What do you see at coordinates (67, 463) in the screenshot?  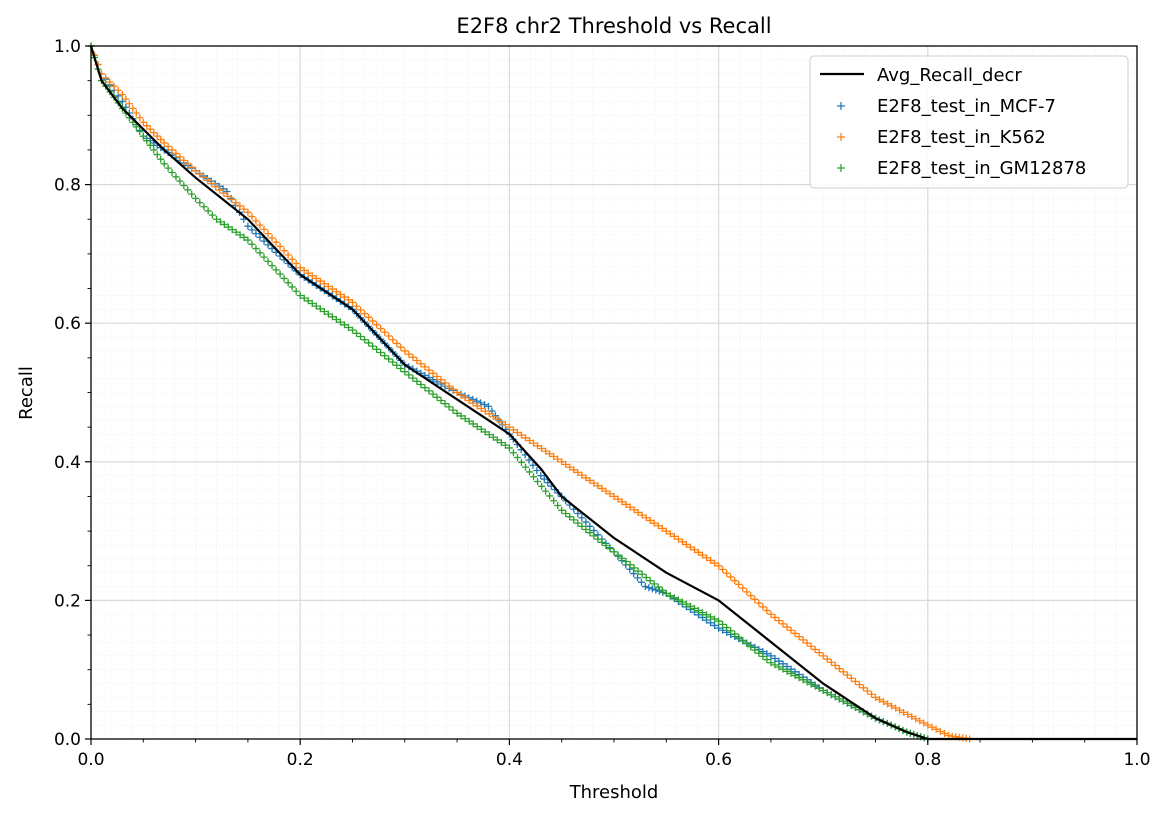 I see `y-tick-label: 0.4` at bounding box center [67, 463].